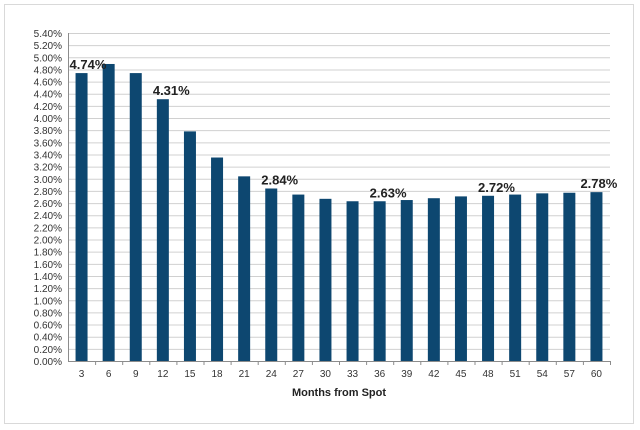  What do you see at coordinates (516, 374) in the screenshot?
I see `x-tick-label: 51` at bounding box center [516, 374].